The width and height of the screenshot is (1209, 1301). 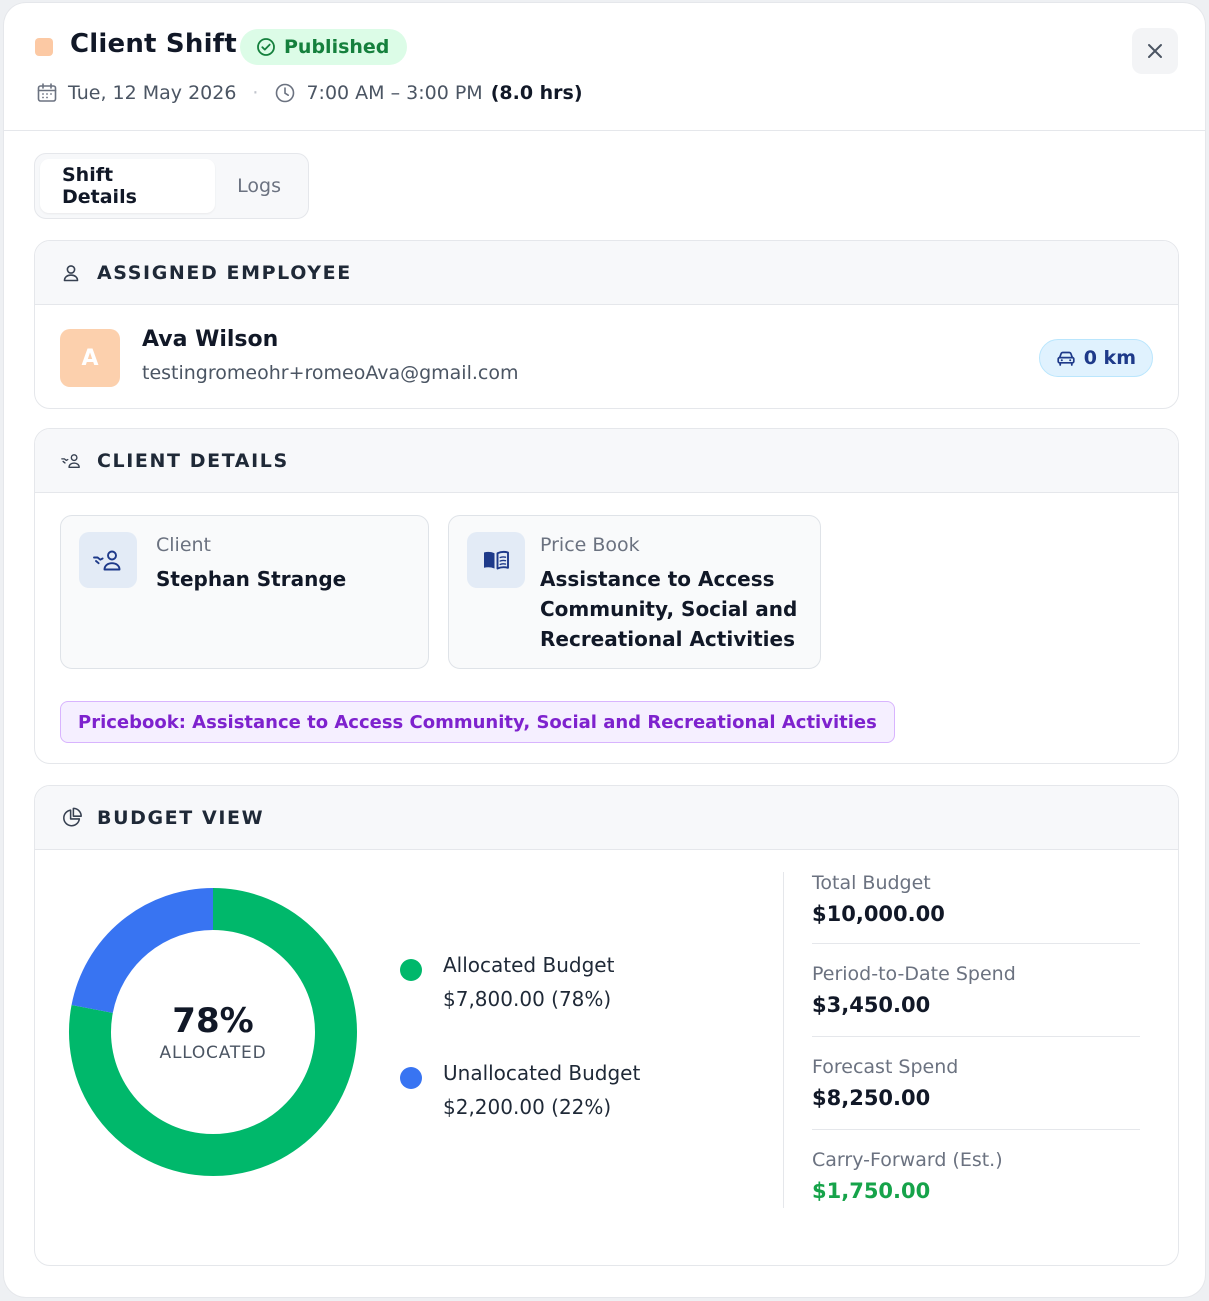 What do you see at coordinates (606, 461) in the screenshot?
I see `client-details-header: CLIENT DETAILS` at bounding box center [606, 461].